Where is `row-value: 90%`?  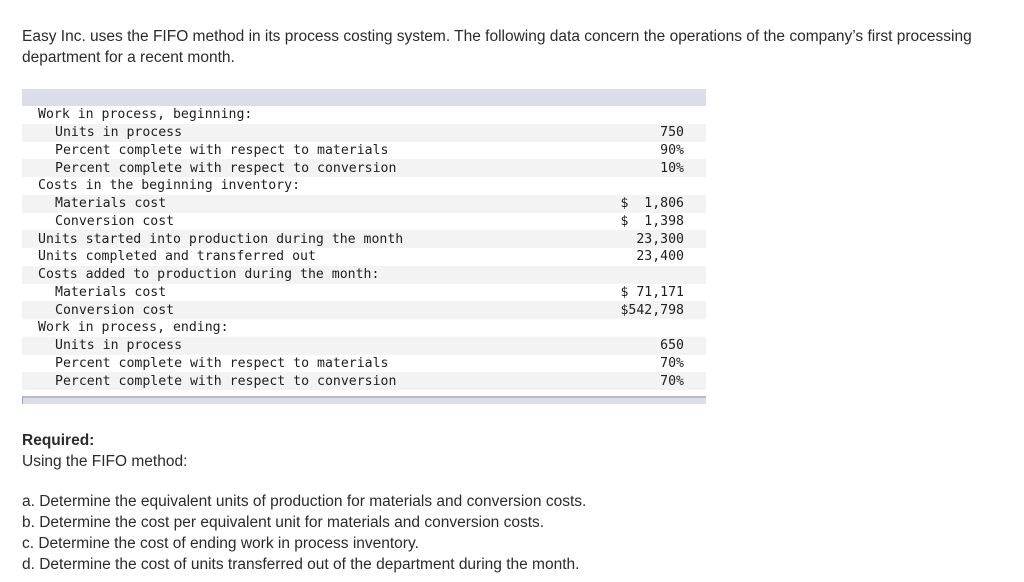 row-value: 90% is located at coordinates (672, 150).